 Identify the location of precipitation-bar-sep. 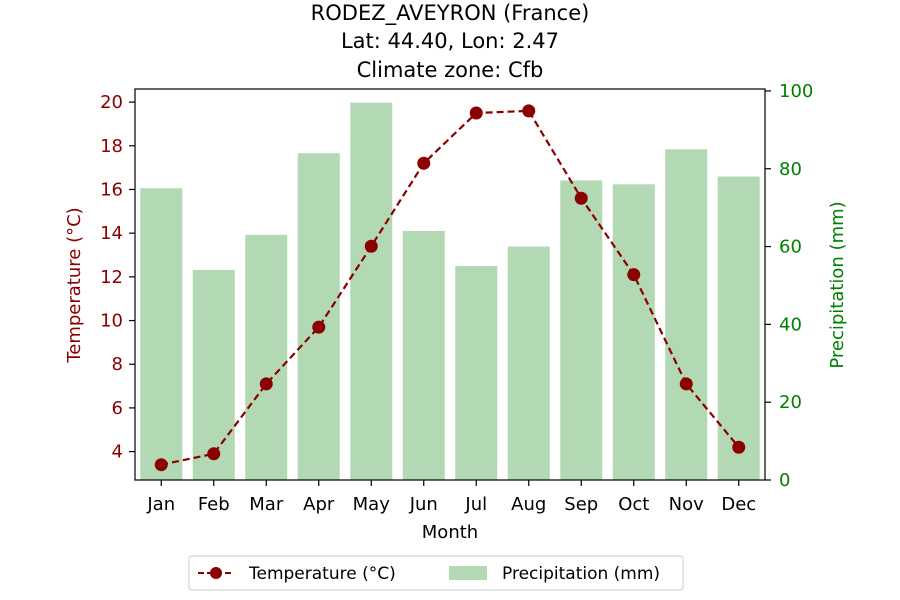
(581, 330).